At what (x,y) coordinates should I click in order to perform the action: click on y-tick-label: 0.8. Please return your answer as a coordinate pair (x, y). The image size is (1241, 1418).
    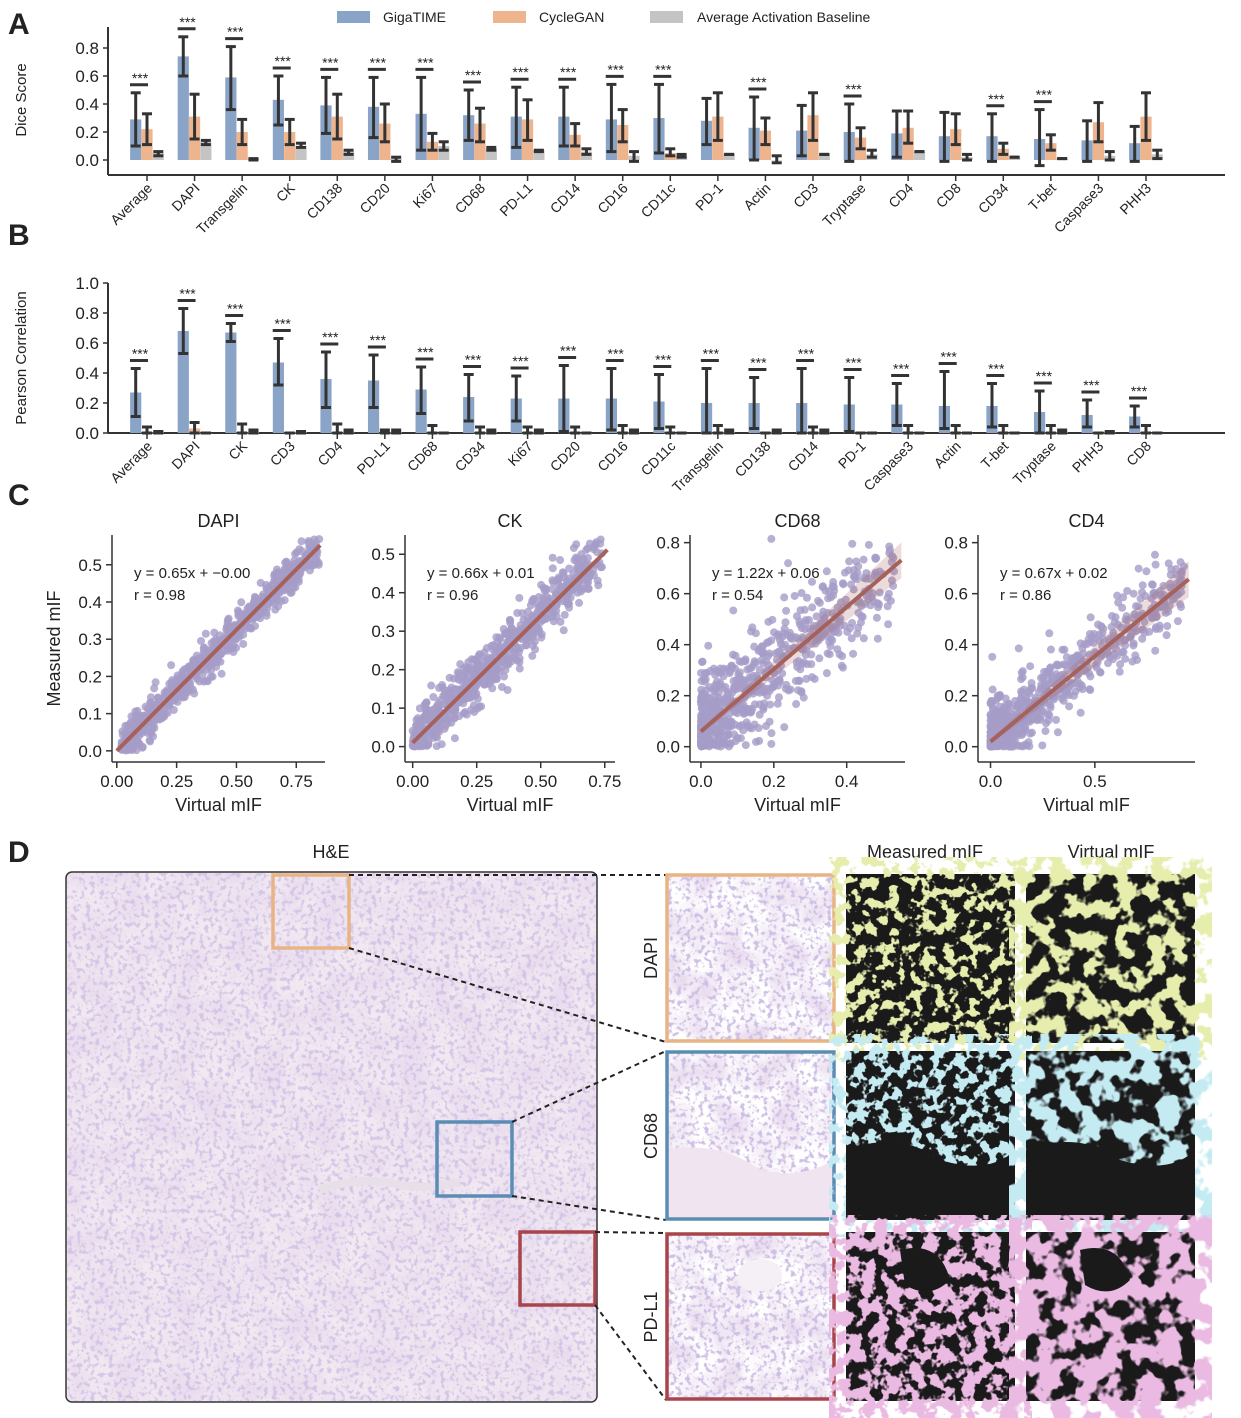
    Looking at the image, I should click on (956, 543).